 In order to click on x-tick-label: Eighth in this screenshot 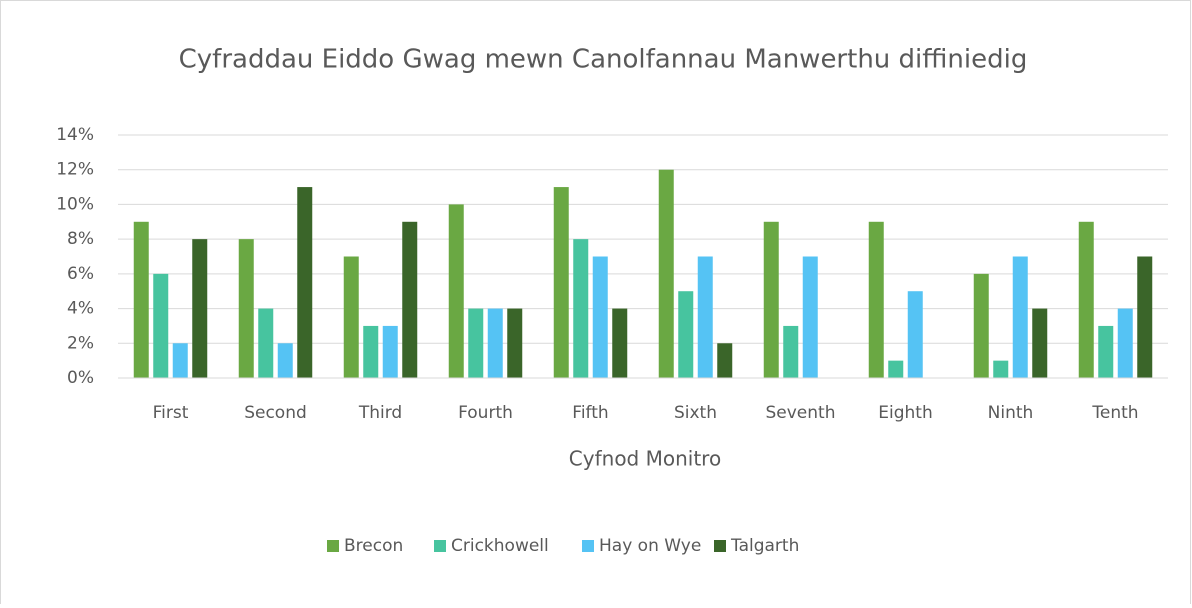, I will do `click(905, 413)`.